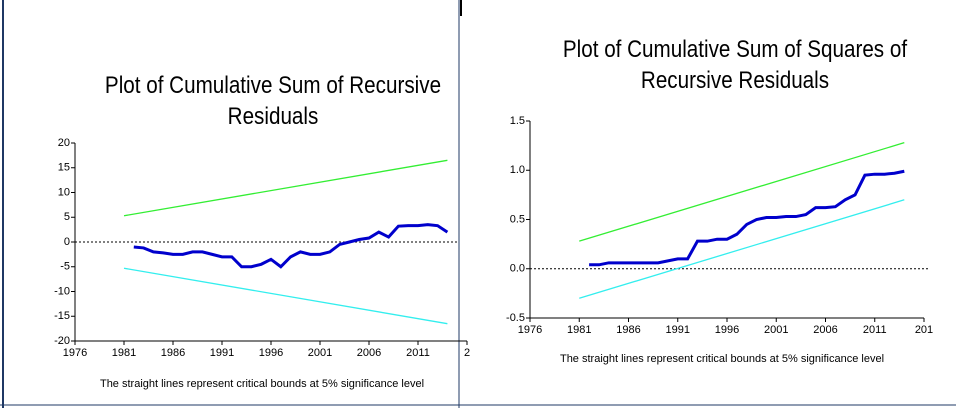  What do you see at coordinates (67, 217) in the screenshot?
I see `y-tick-label: 5` at bounding box center [67, 217].